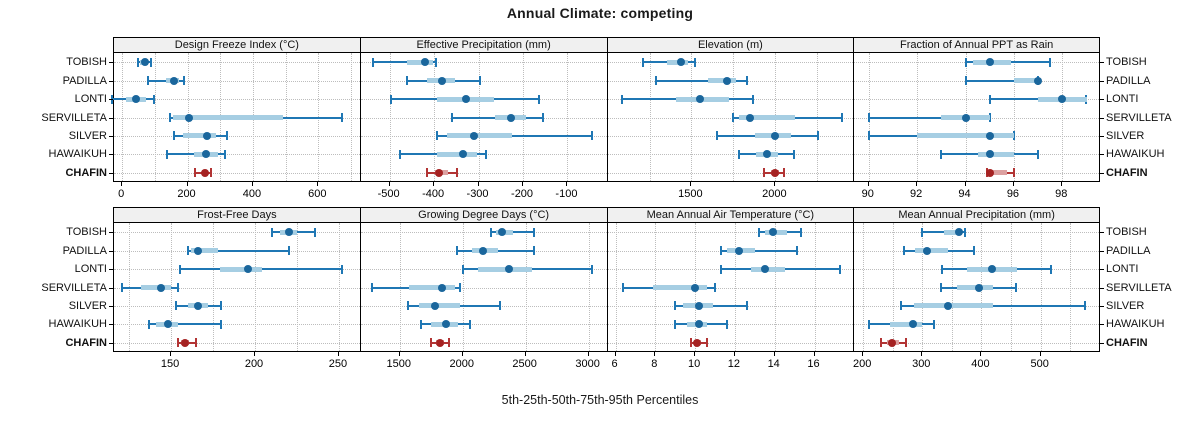  Describe the element at coordinates (433, 194) in the screenshot. I see `x-axis-tick-label: -400` at that location.